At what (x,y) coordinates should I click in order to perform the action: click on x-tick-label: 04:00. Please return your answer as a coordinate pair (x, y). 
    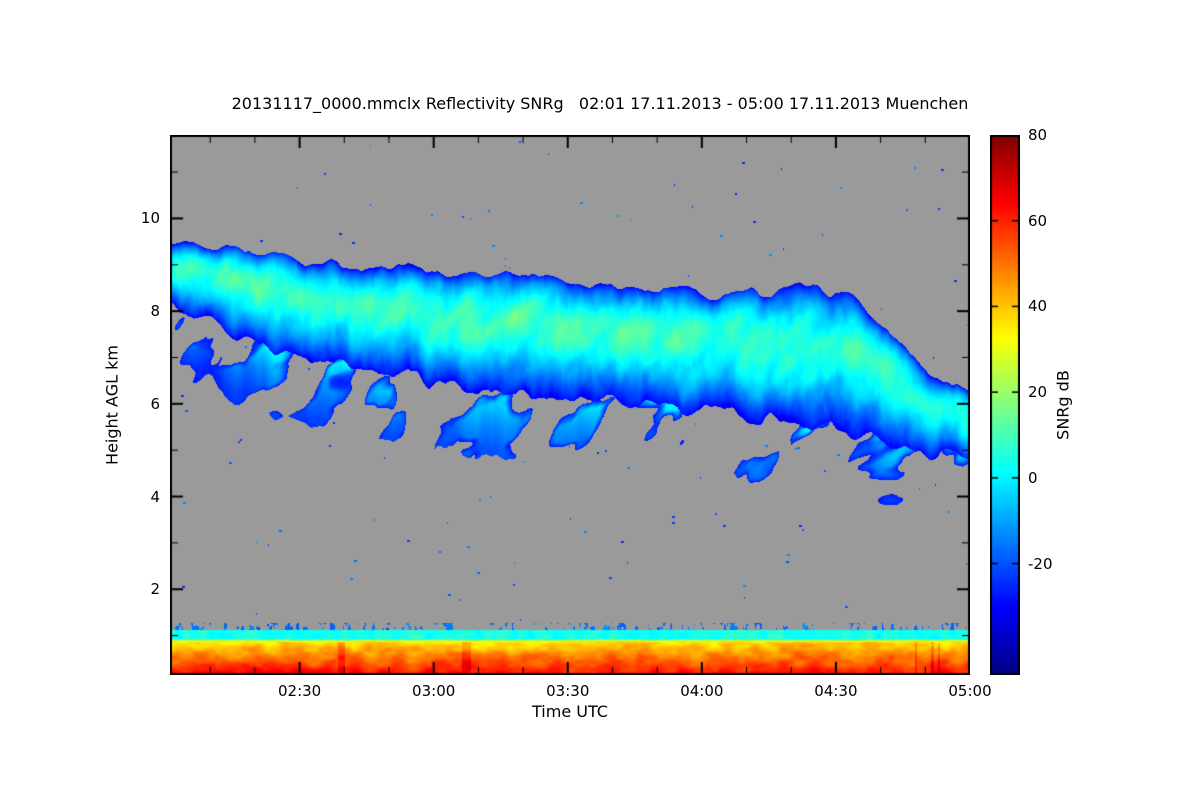
    Looking at the image, I should click on (702, 691).